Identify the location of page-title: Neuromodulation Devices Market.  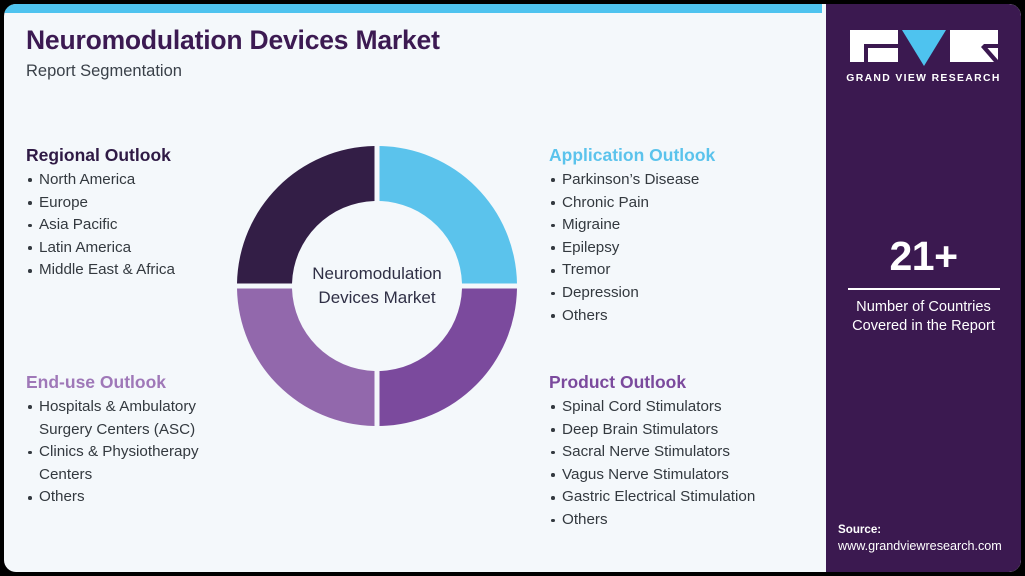
(233, 40).